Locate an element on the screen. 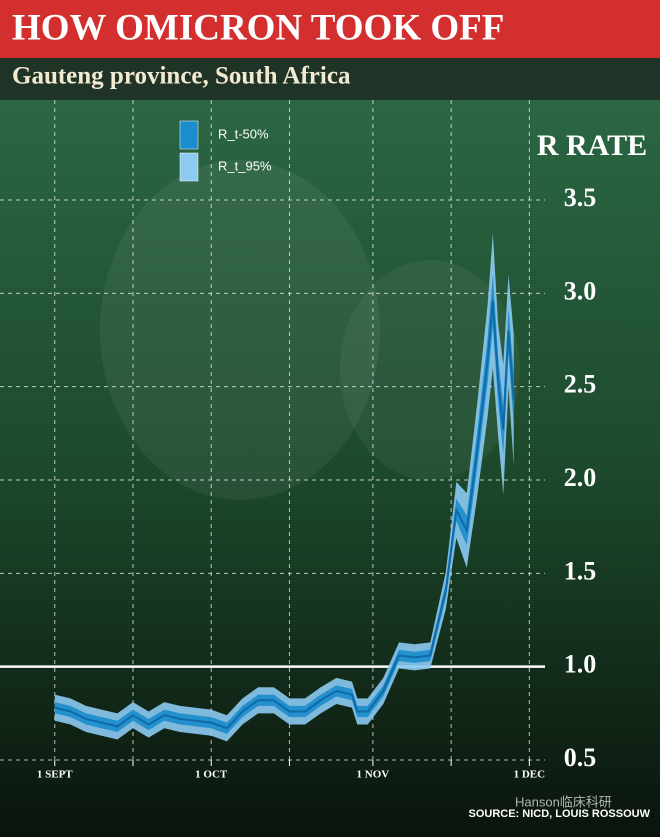 Image resolution: width=660 pixels, height=837 pixels. x-tick-label: 1 DEC is located at coordinates (530, 775).